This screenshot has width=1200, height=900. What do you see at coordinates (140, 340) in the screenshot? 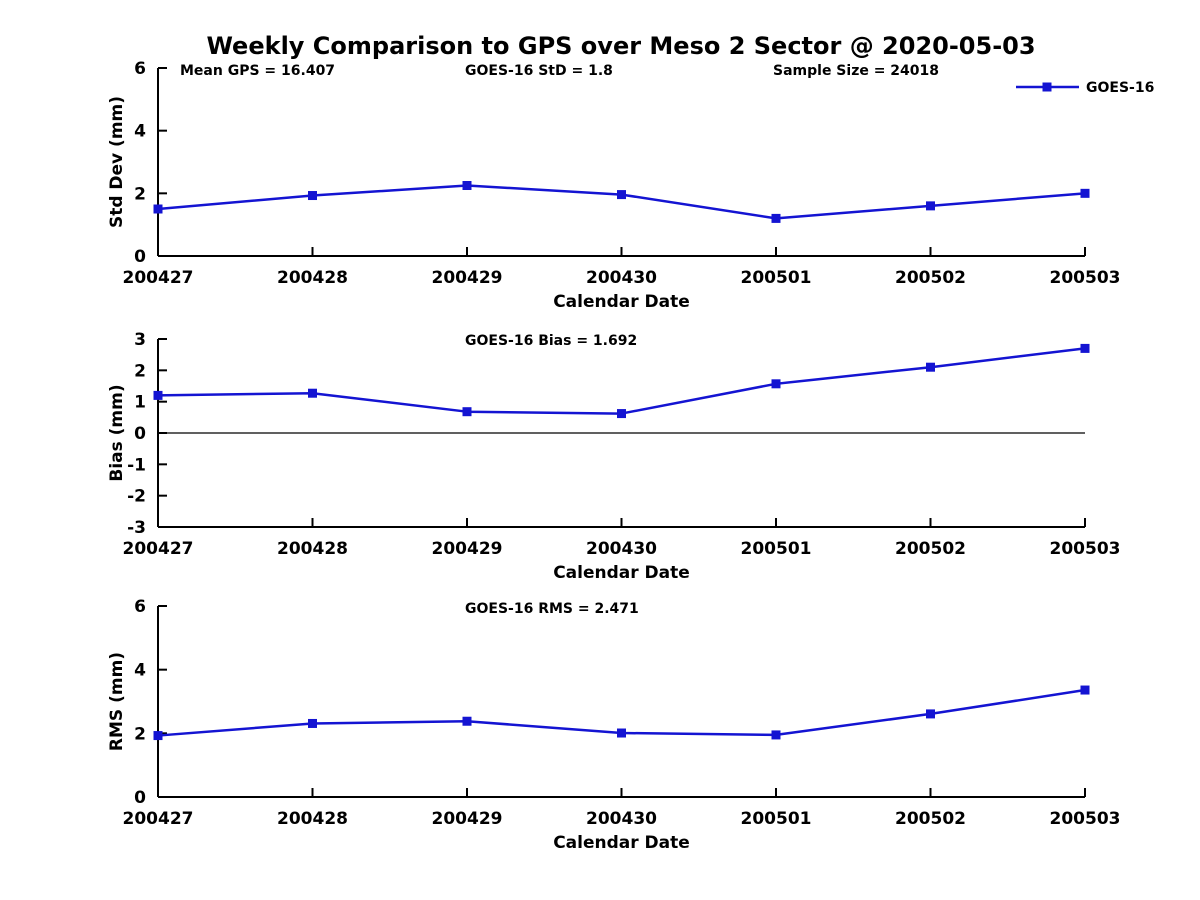
I see `y-tick-label: 3` at bounding box center [140, 340].